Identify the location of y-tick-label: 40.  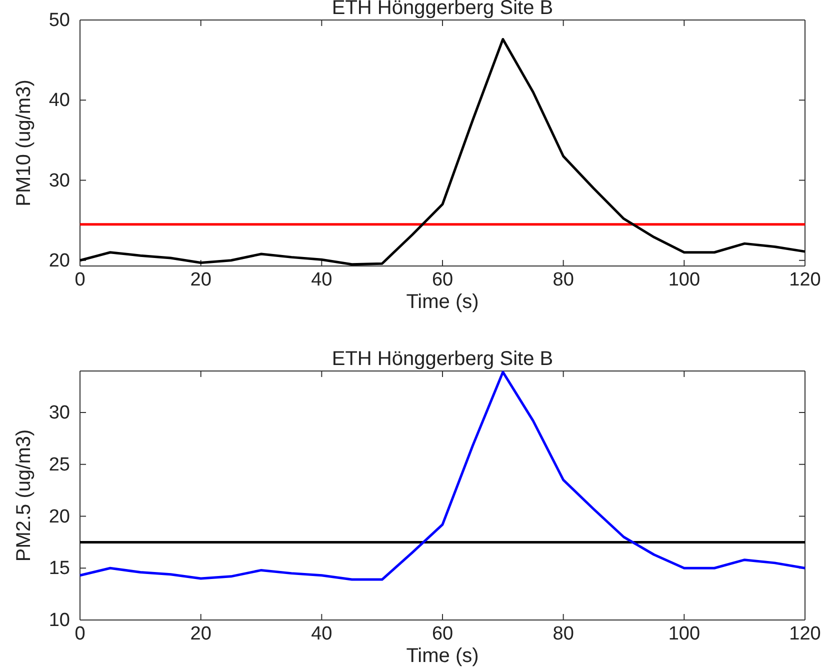
(59, 101).